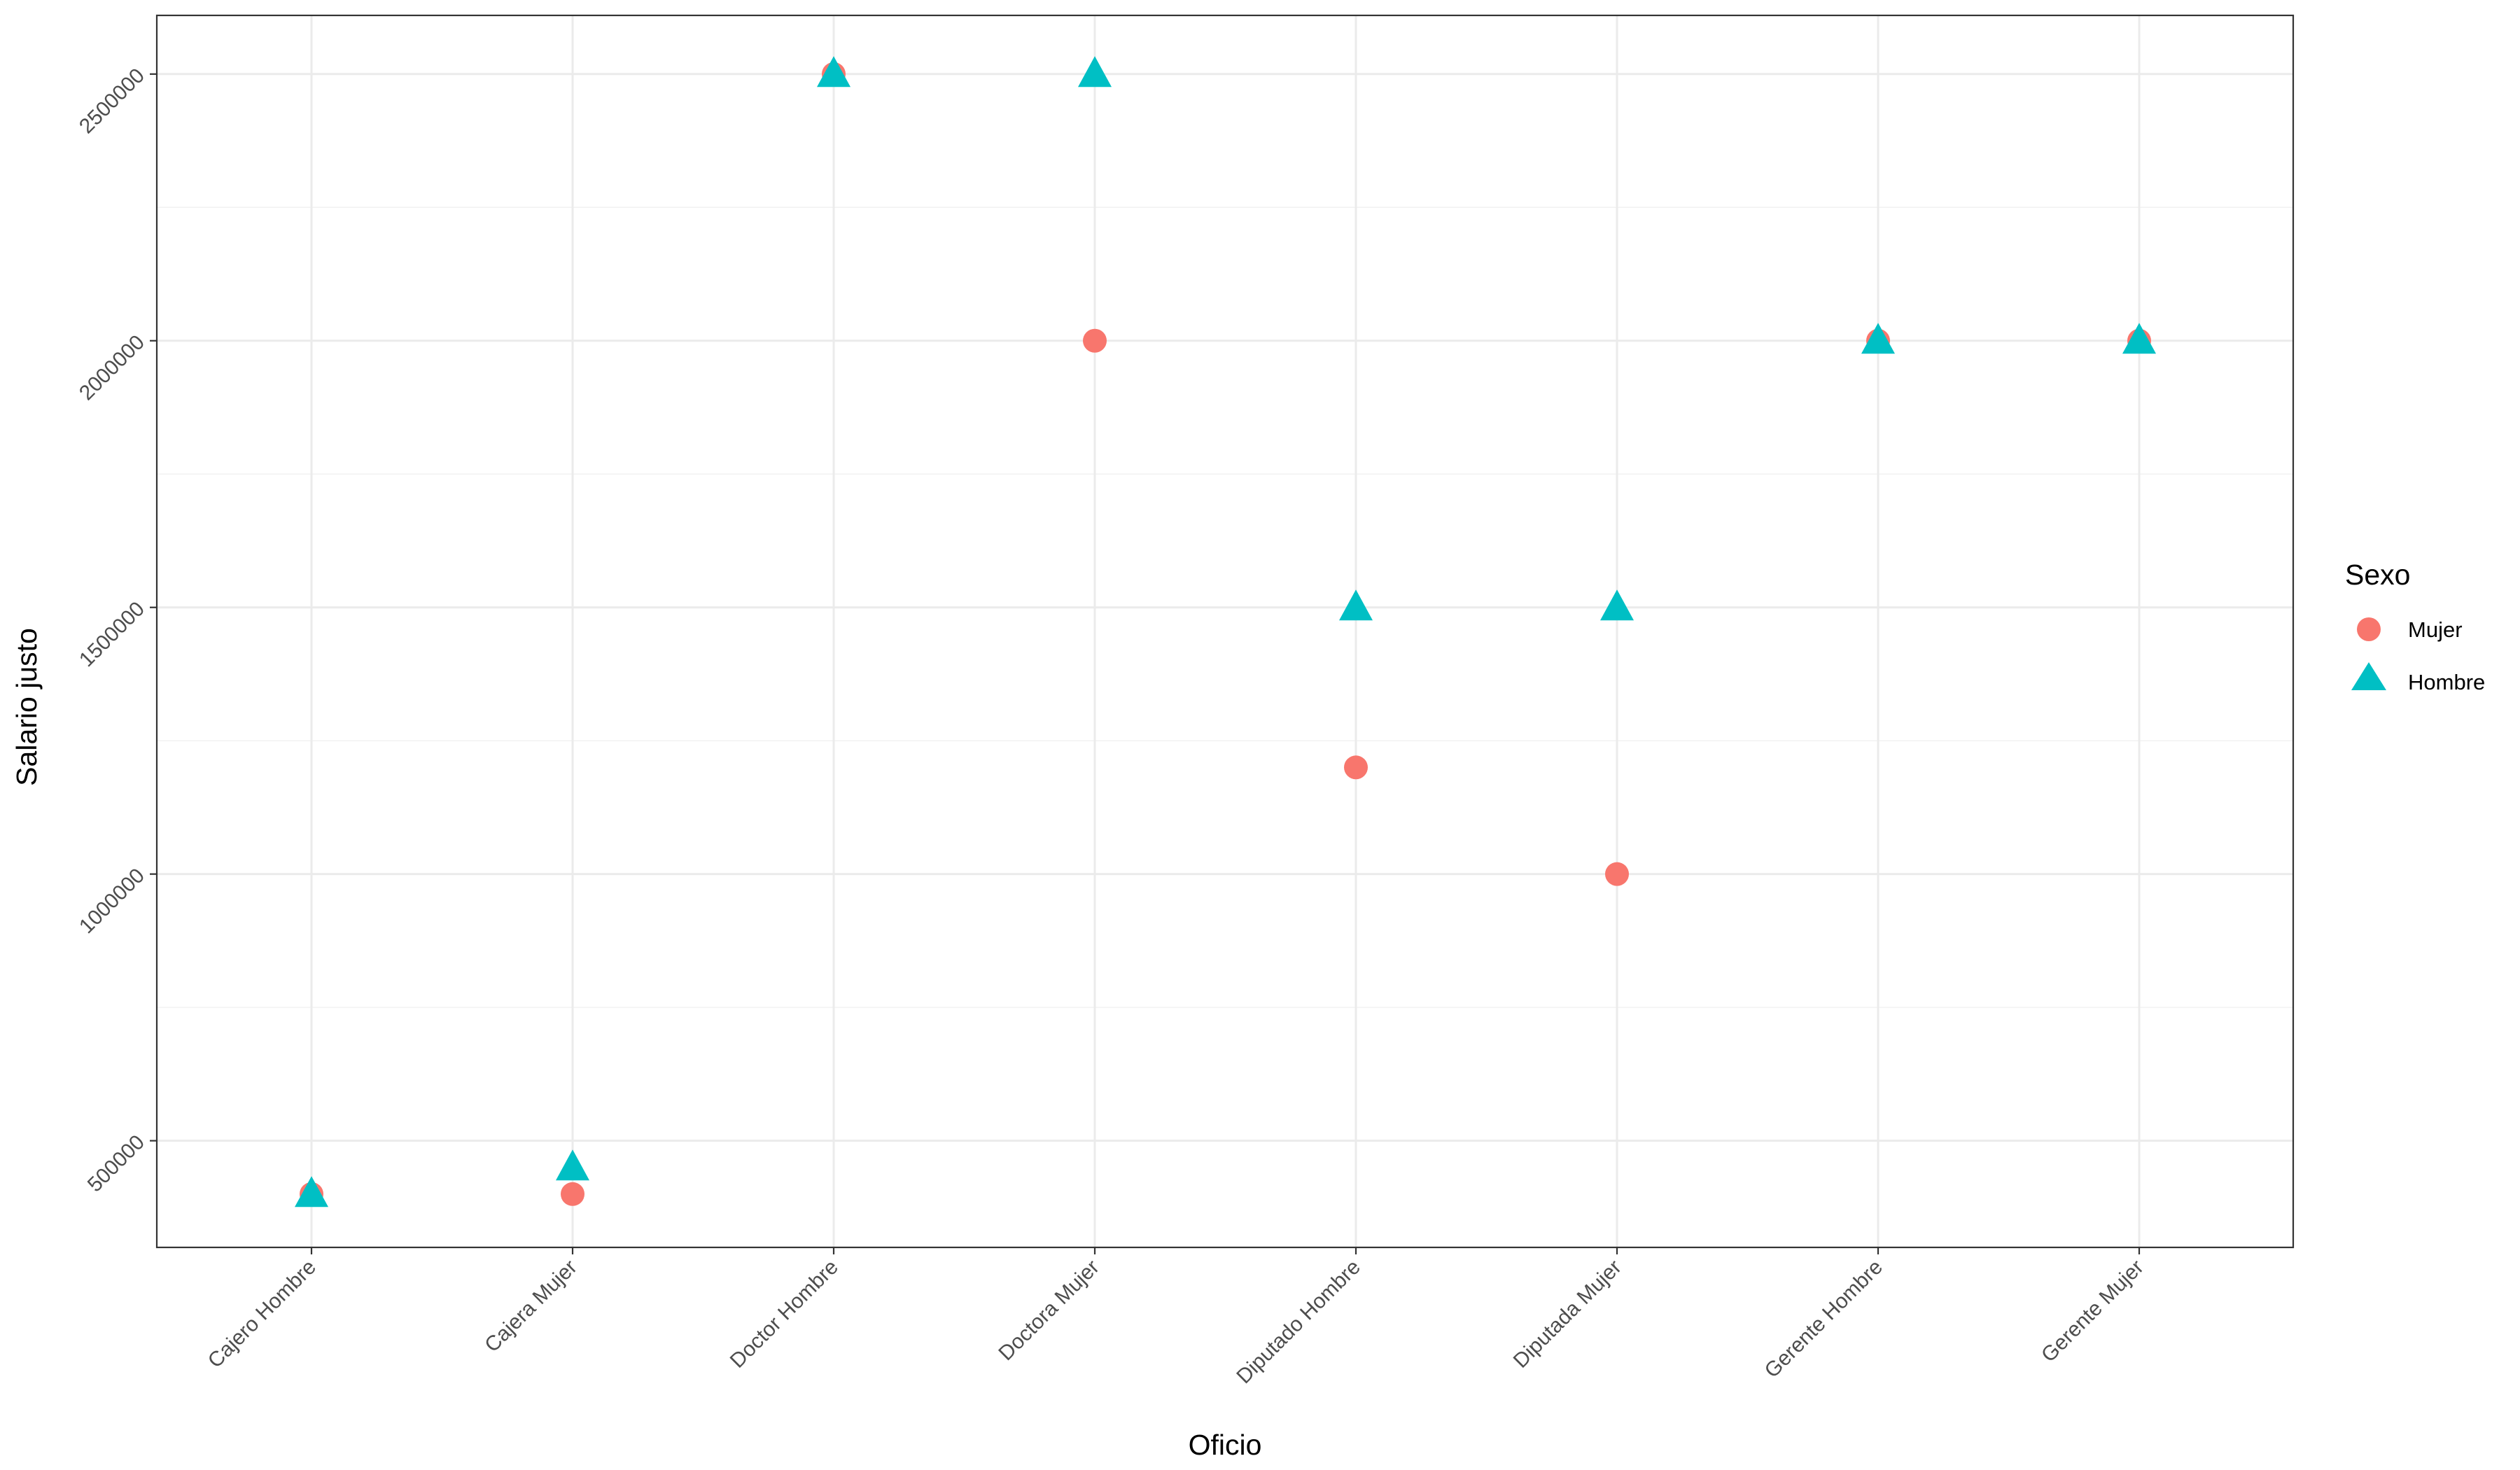 This screenshot has height=1470, width=2520. What do you see at coordinates (2435, 629) in the screenshot?
I see `legend-label-mujer: Mujer` at bounding box center [2435, 629].